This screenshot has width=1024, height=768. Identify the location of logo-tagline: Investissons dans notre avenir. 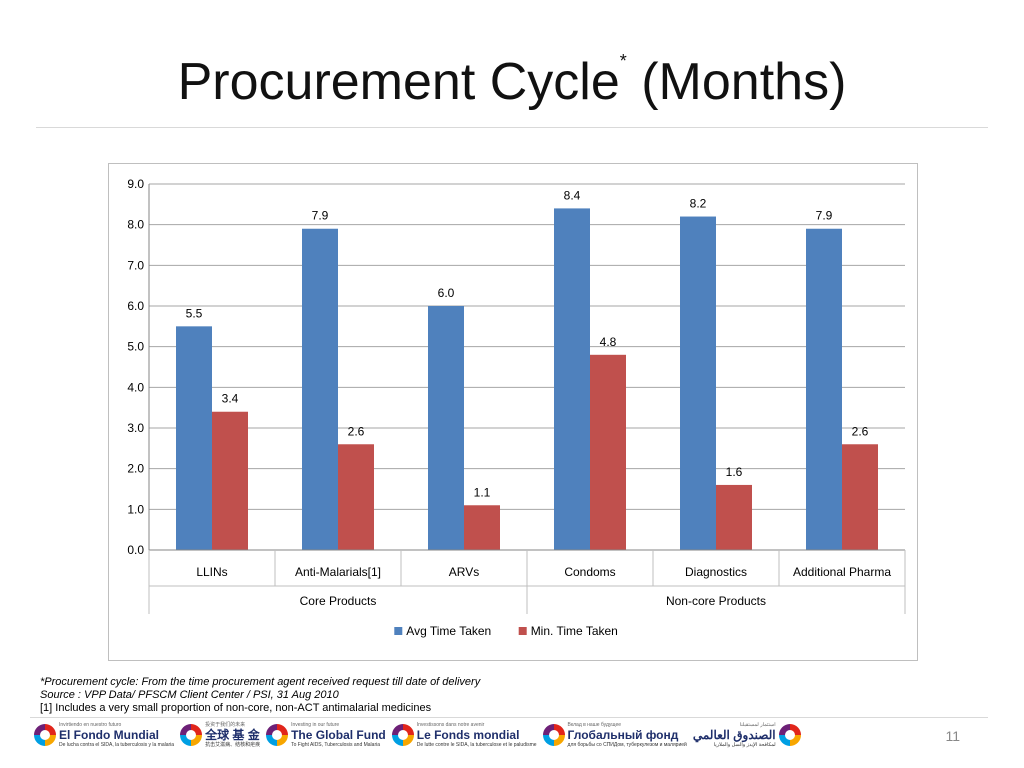
(450, 725).